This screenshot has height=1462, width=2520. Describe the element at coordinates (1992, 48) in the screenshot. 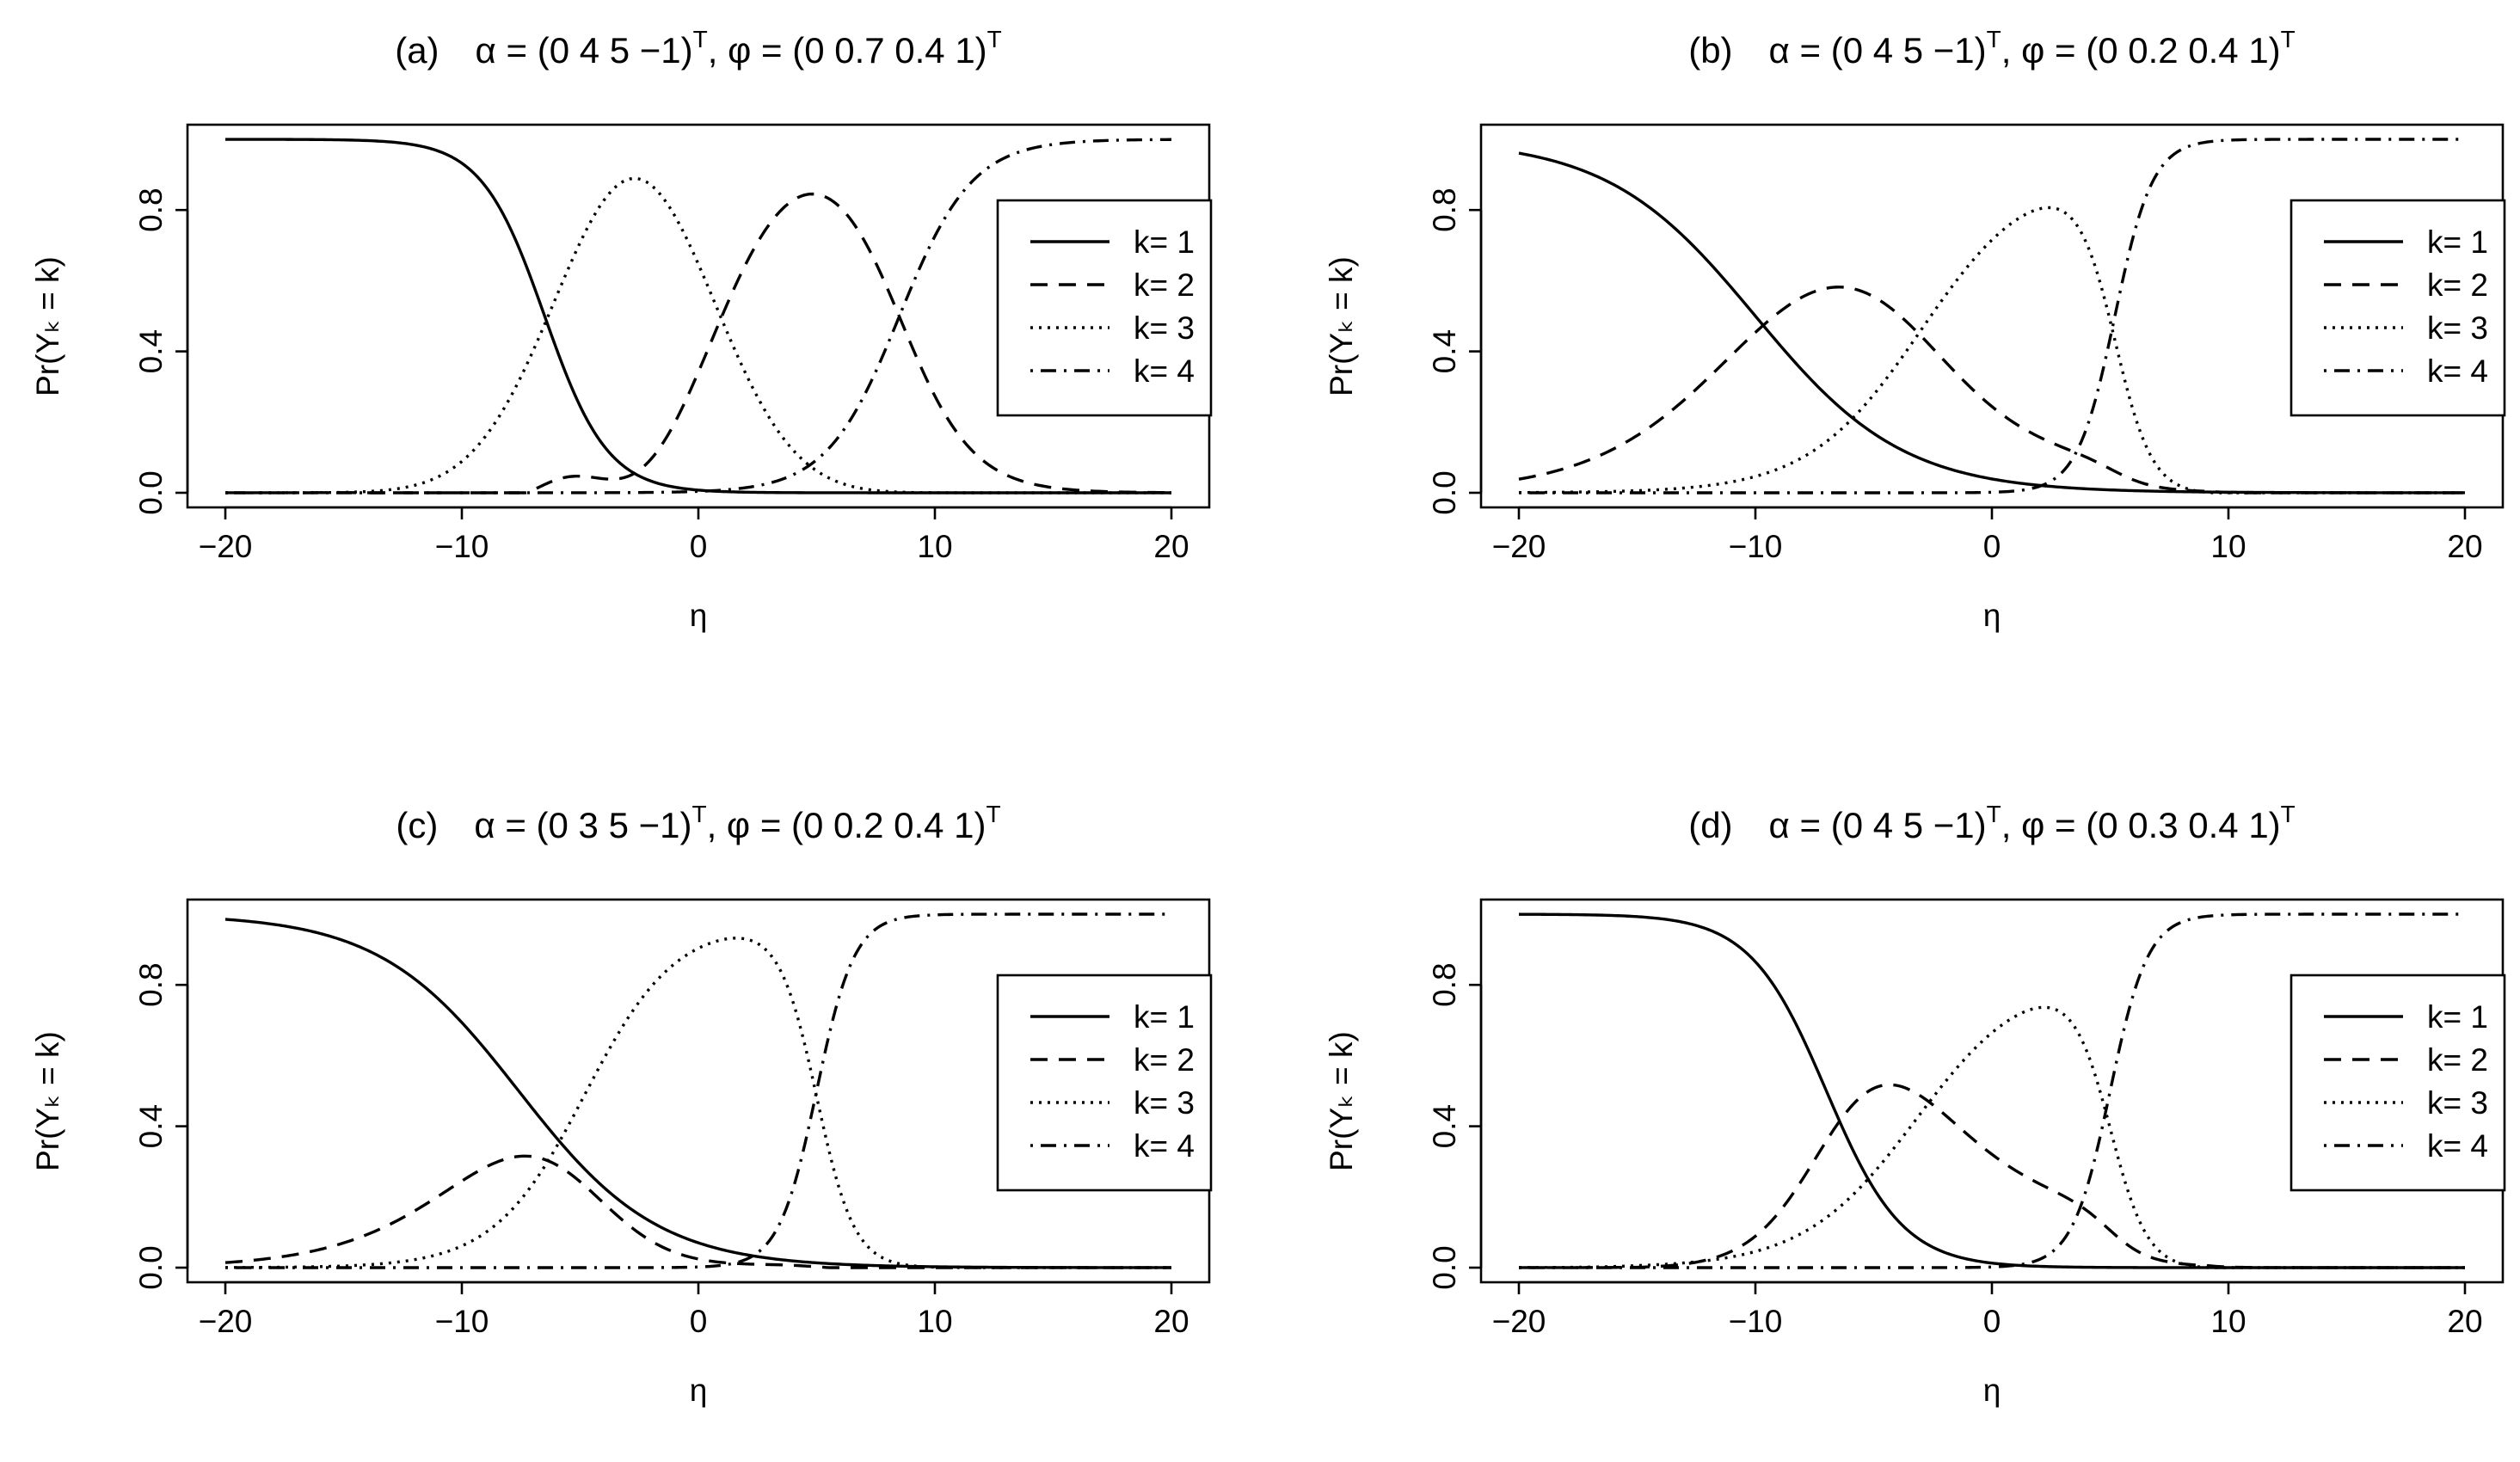

I see `panel-title: (b) α = (0 4 5 −1)T, φ = (0 0.2 0.4 1)T` at that location.